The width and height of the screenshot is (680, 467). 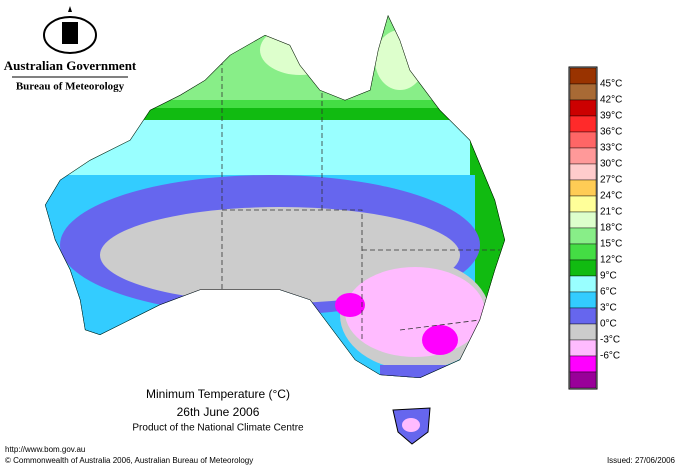 What do you see at coordinates (45, 449) in the screenshot?
I see `url: http://www.bom.gov.au` at bounding box center [45, 449].